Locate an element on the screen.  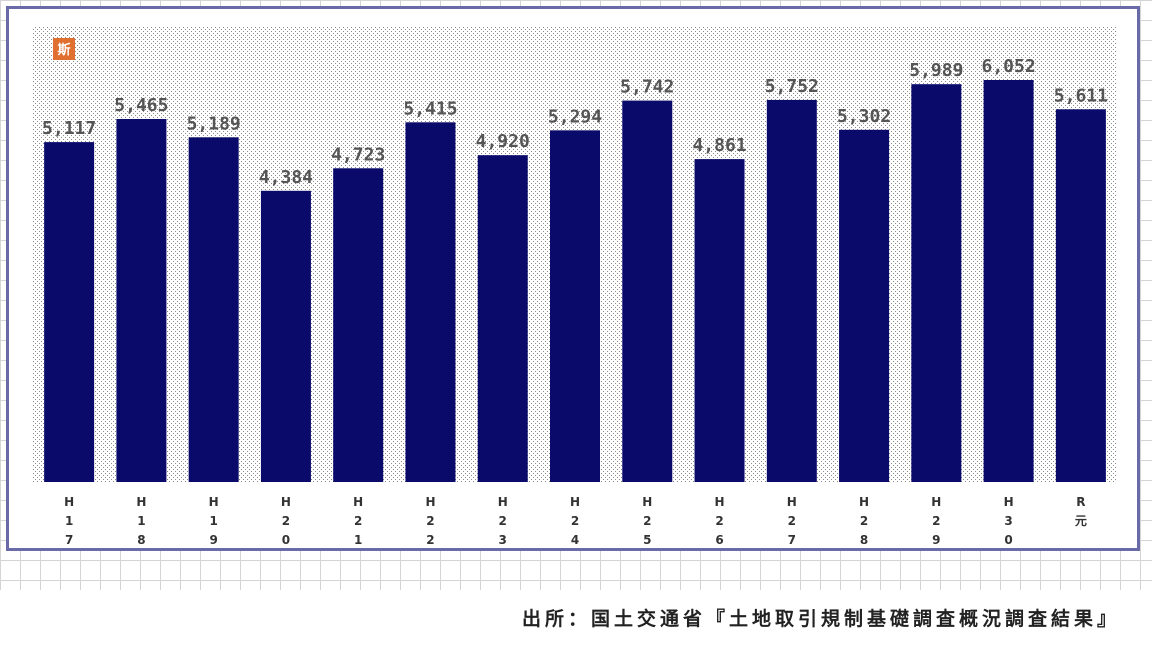
bar-H22 is located at coordinates (430, 302).